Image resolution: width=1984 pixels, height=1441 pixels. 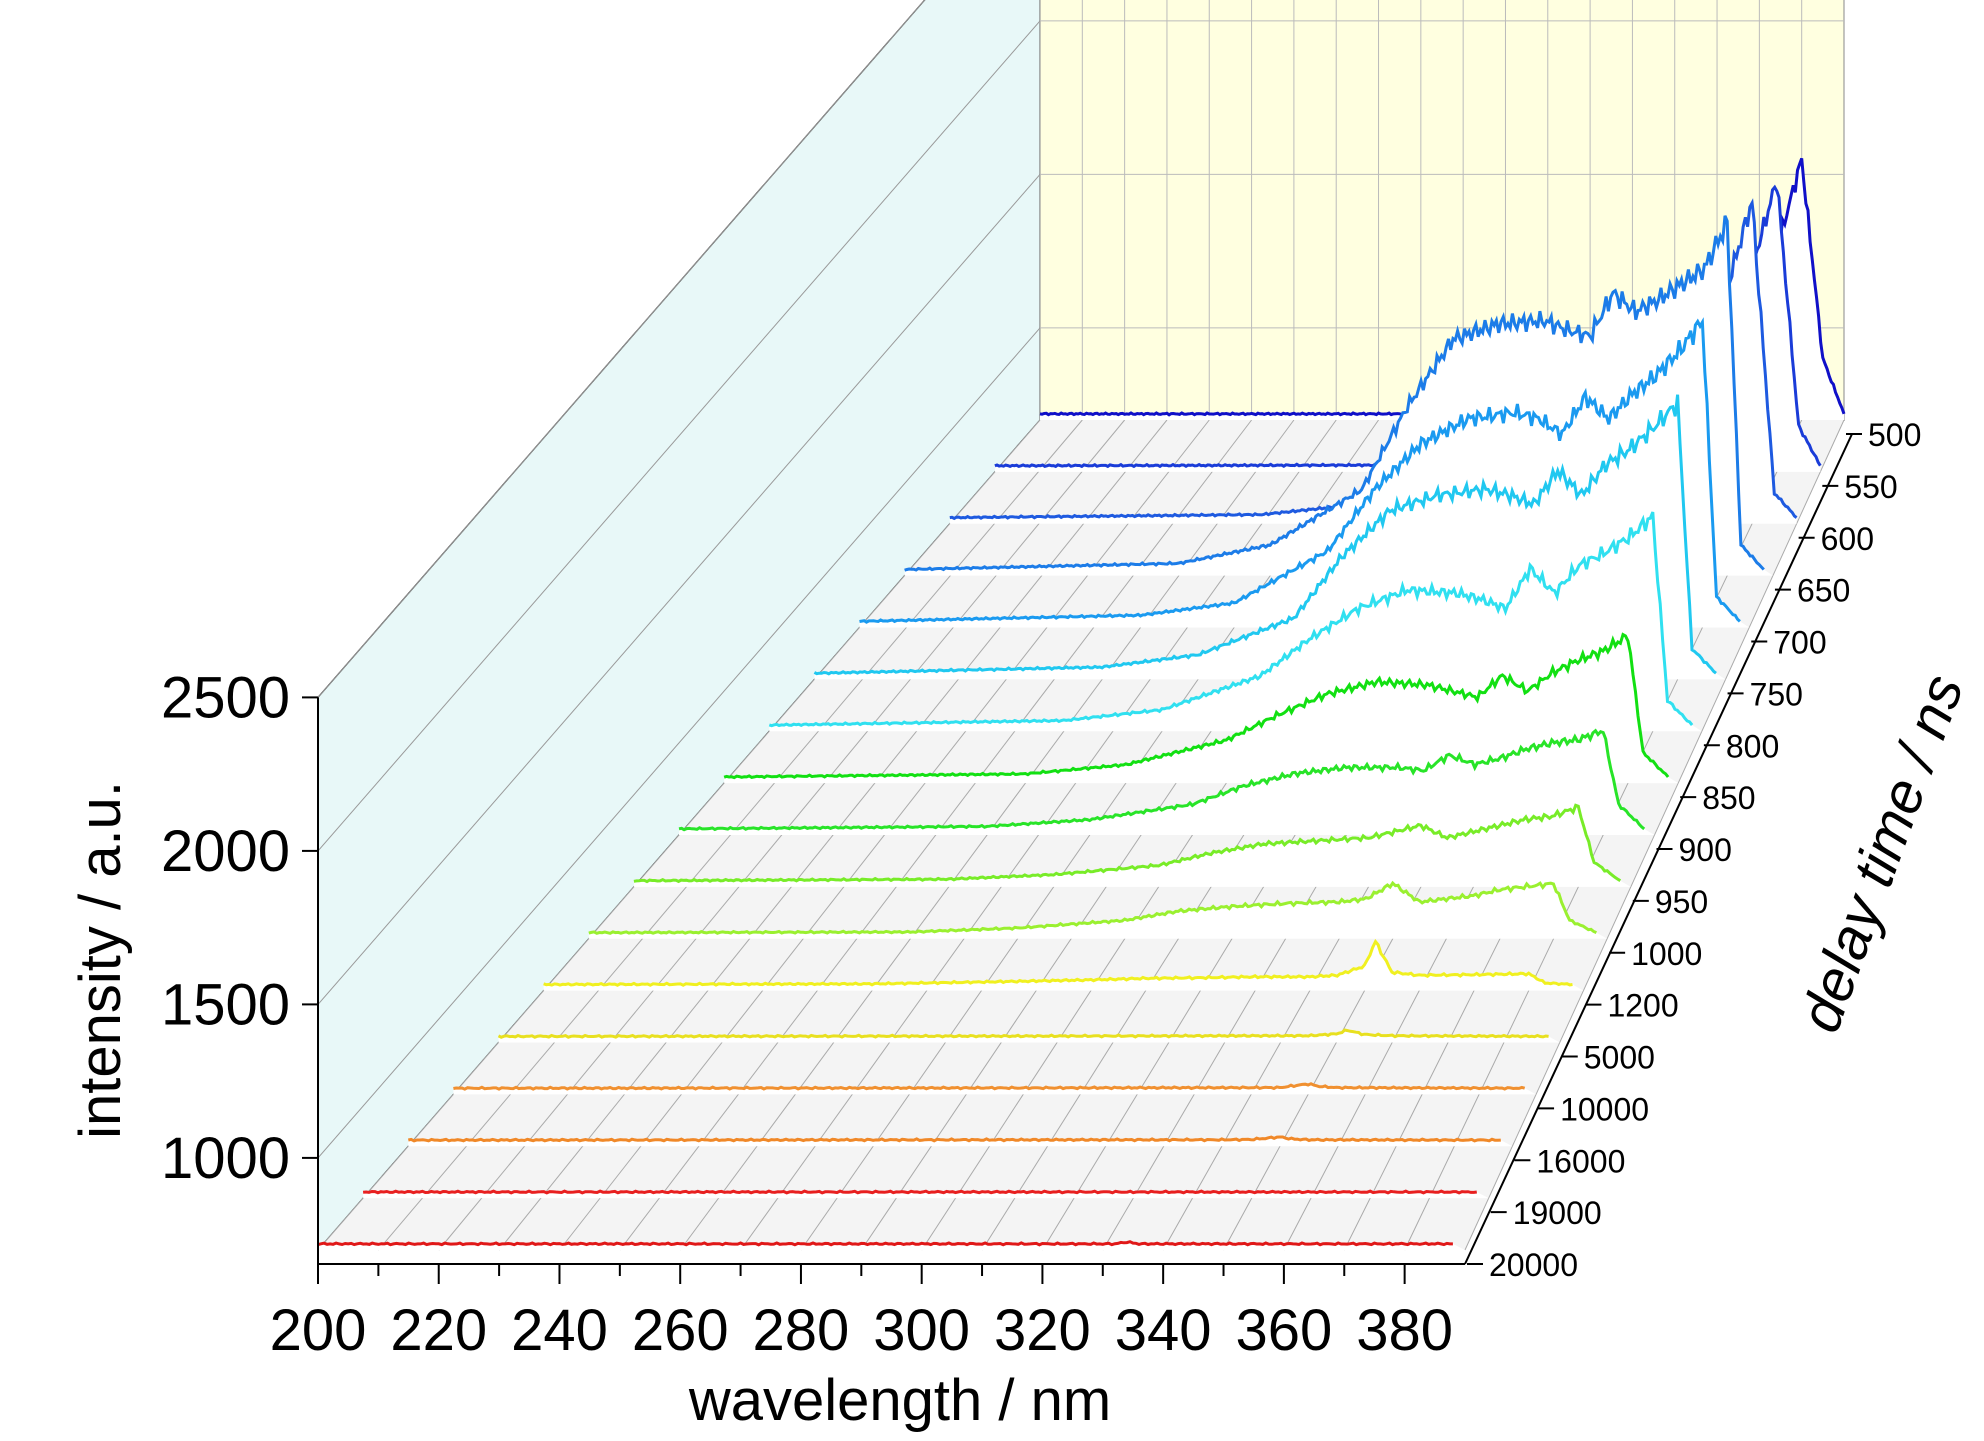 I want to click on x-tick-label: 300, so click(x=921, y=1330).